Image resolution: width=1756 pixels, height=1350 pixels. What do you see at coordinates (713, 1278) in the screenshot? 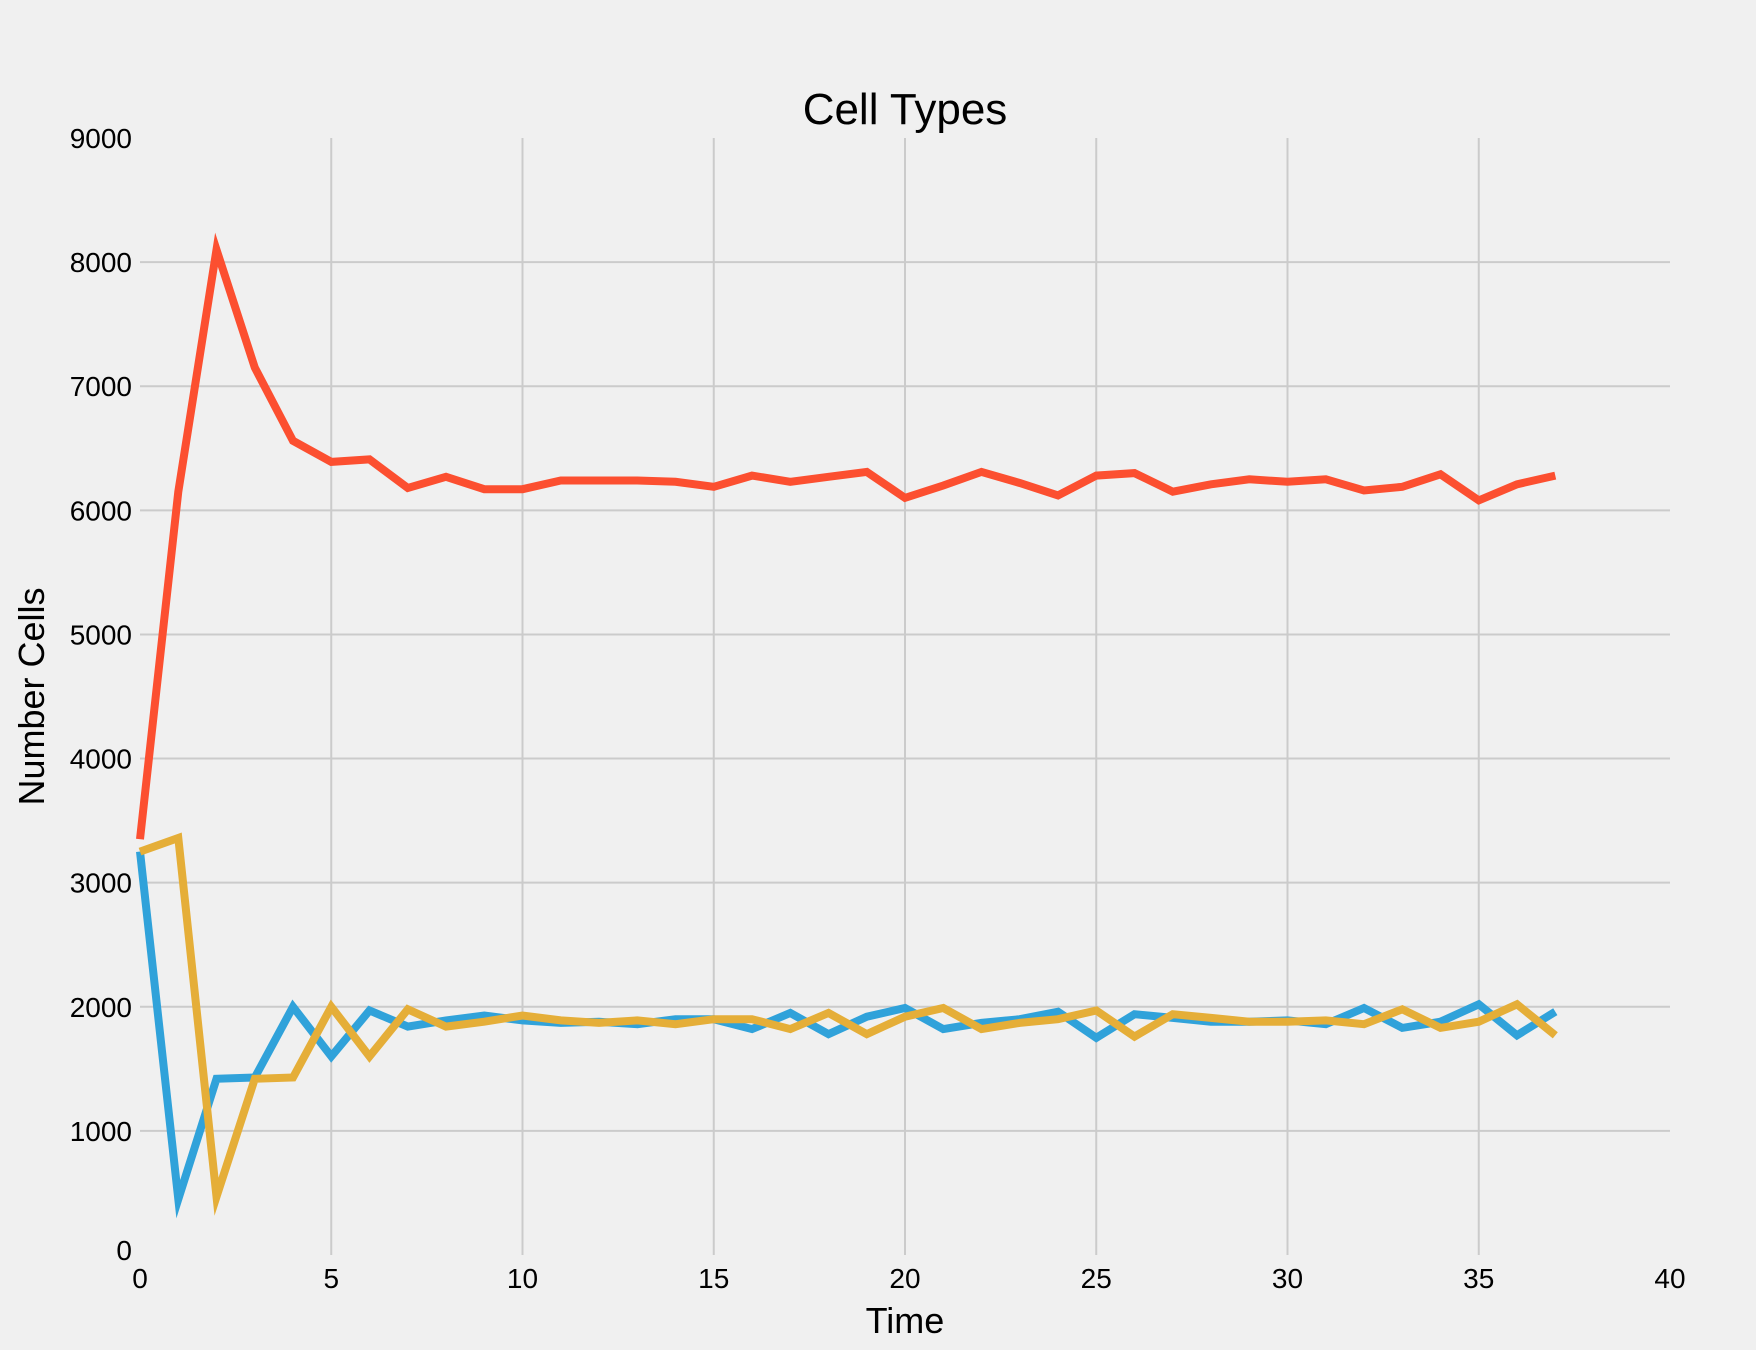
I see `x-tick-label: 15` at bounding box center [713, 1278].